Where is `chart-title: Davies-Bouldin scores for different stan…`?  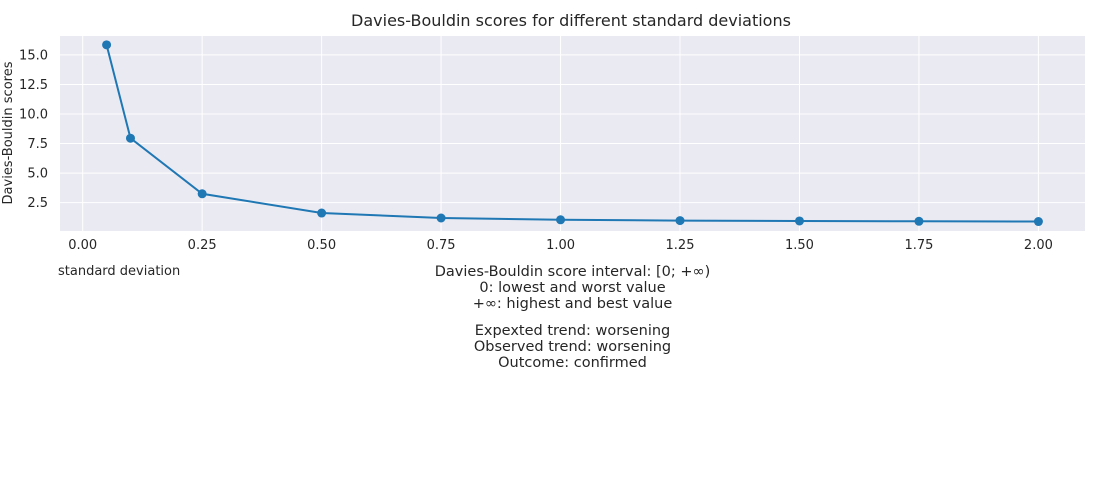 chart-title: Davies-Bouldin scores for different stan… is located at coordinates (571, 20).